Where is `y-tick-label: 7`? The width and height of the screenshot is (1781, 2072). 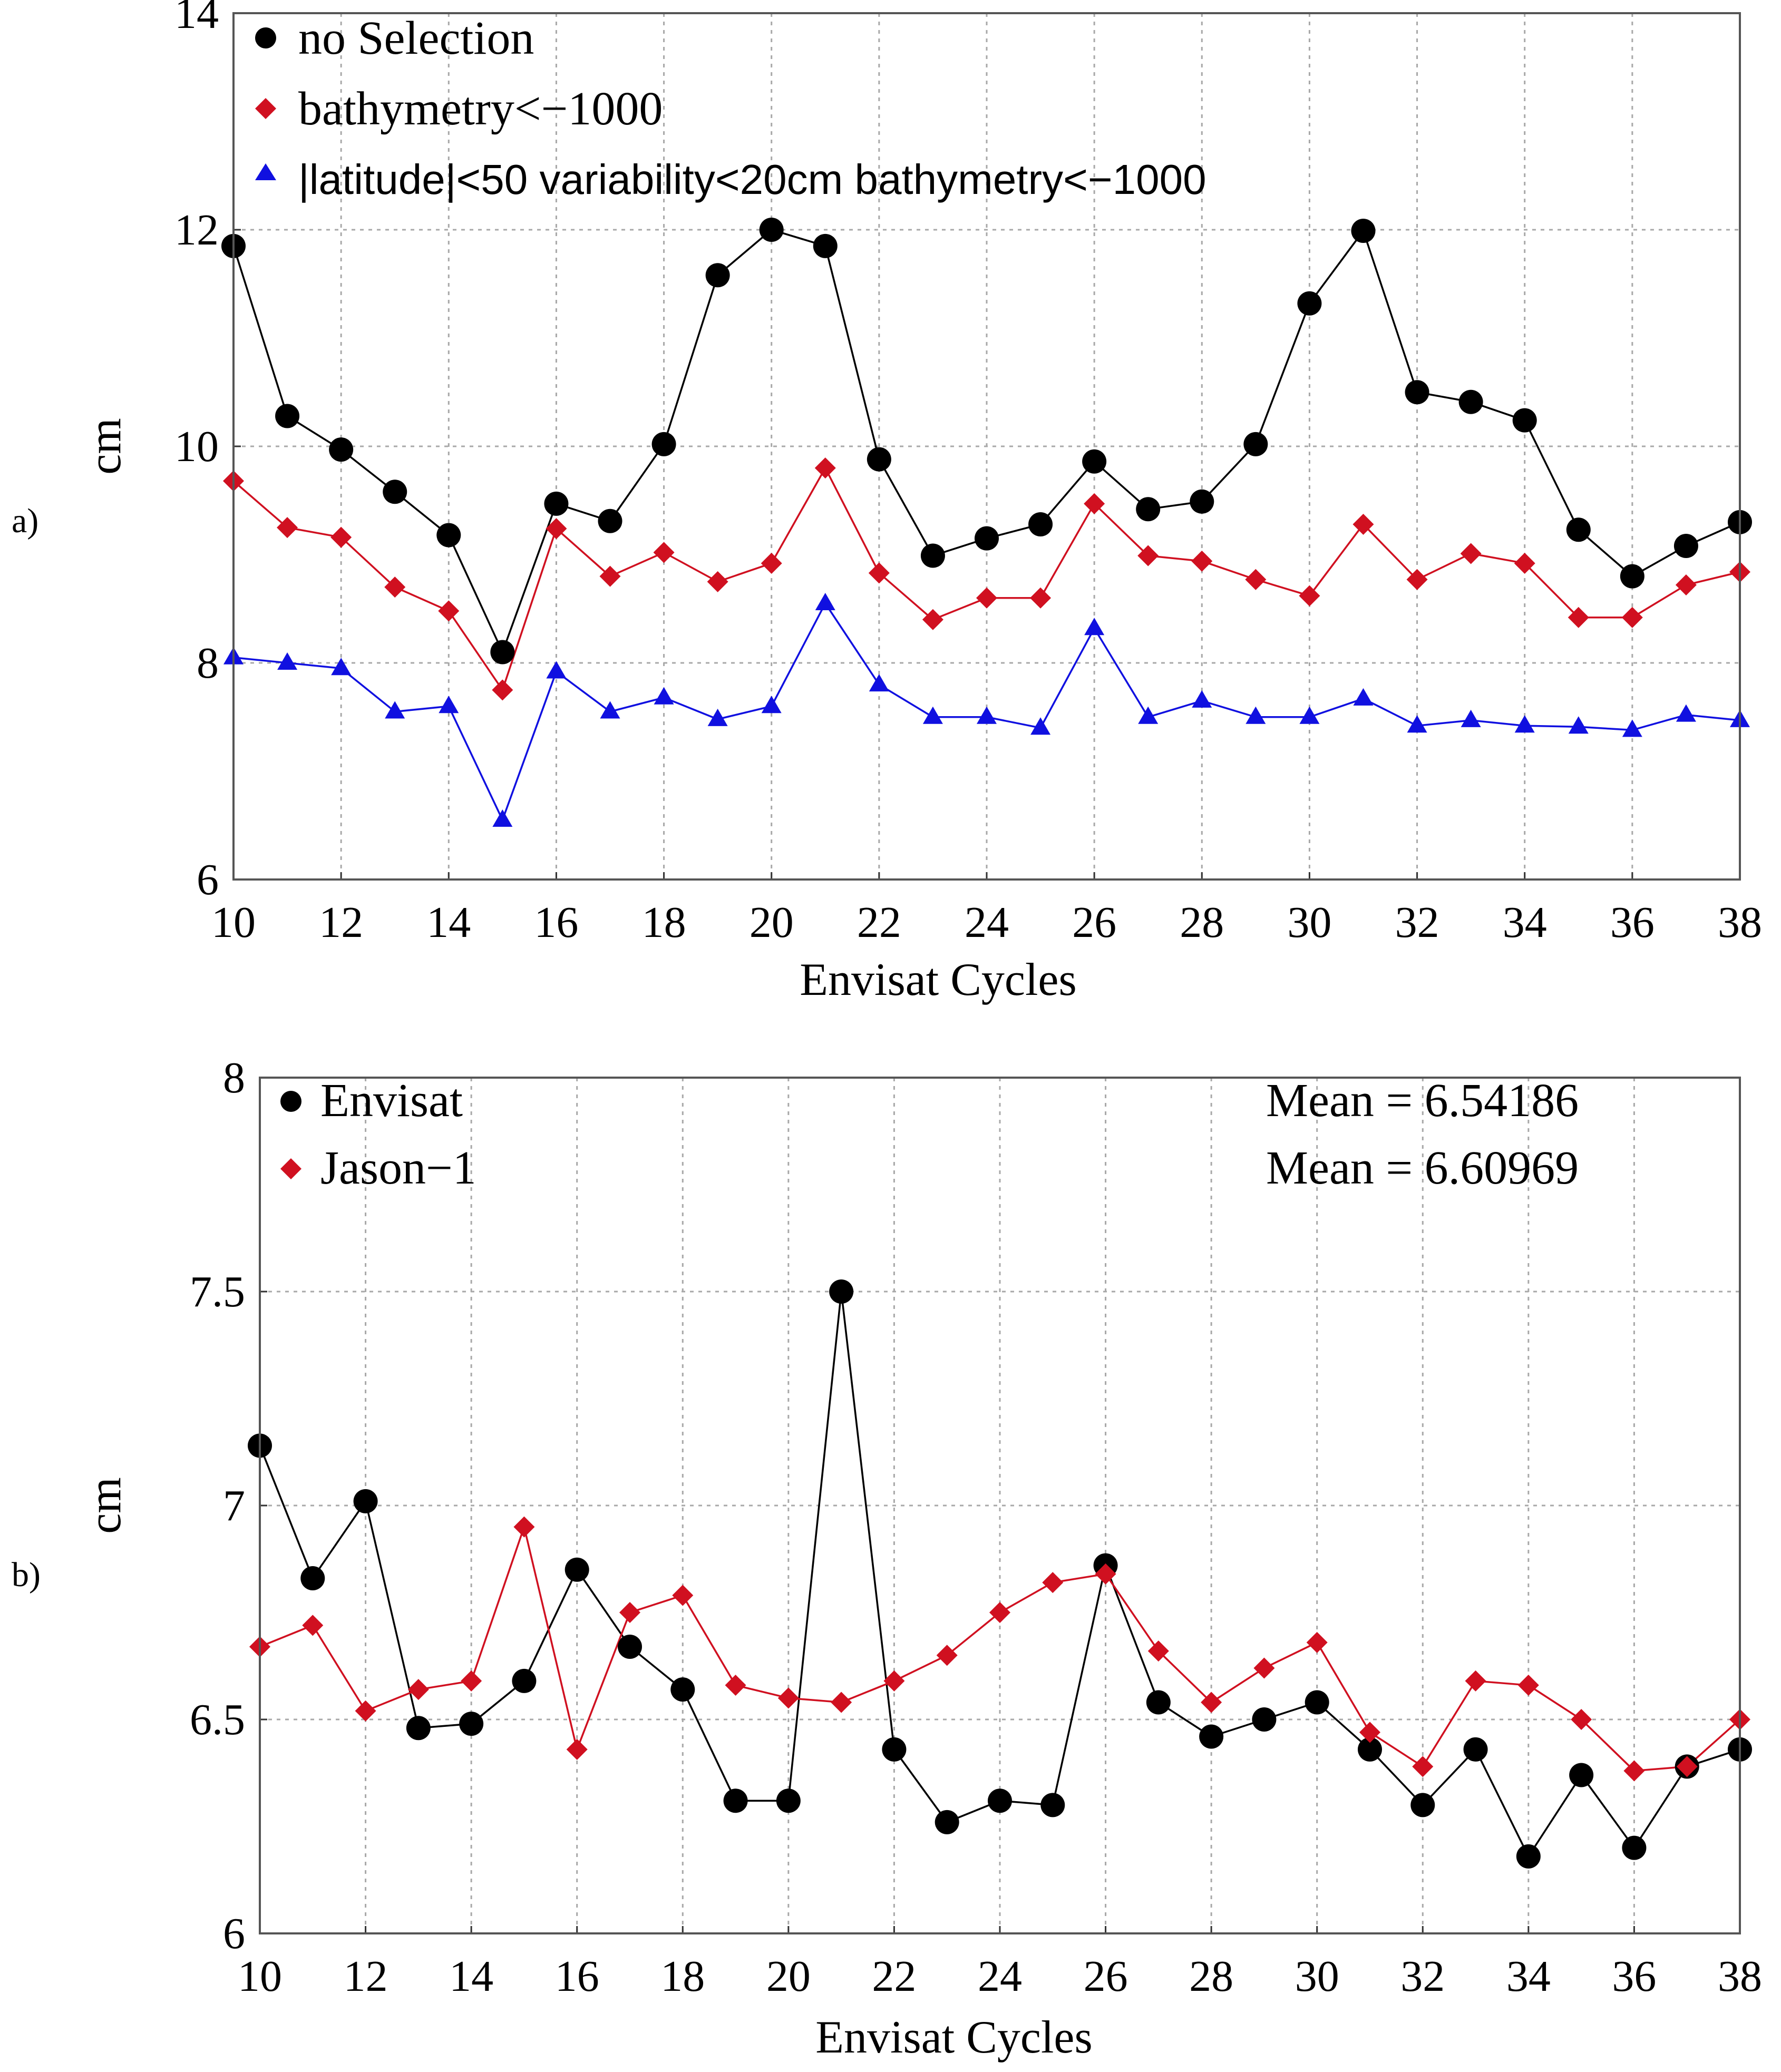
y-tick-label: 7 is located at coordinates (234, 1505).